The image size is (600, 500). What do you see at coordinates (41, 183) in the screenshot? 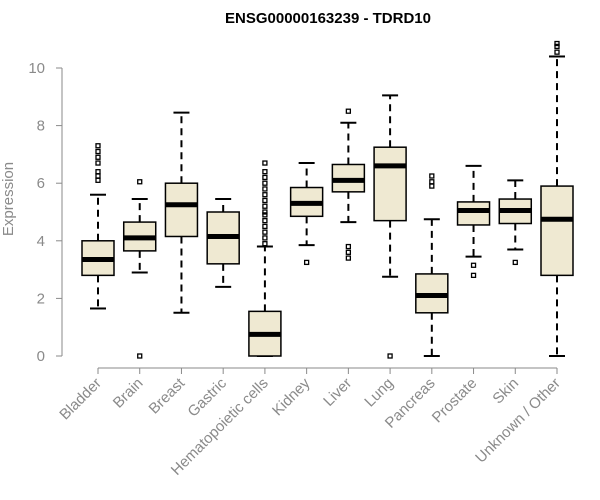
I see `y-tick-label: 6` at bounding box center [41, 183].